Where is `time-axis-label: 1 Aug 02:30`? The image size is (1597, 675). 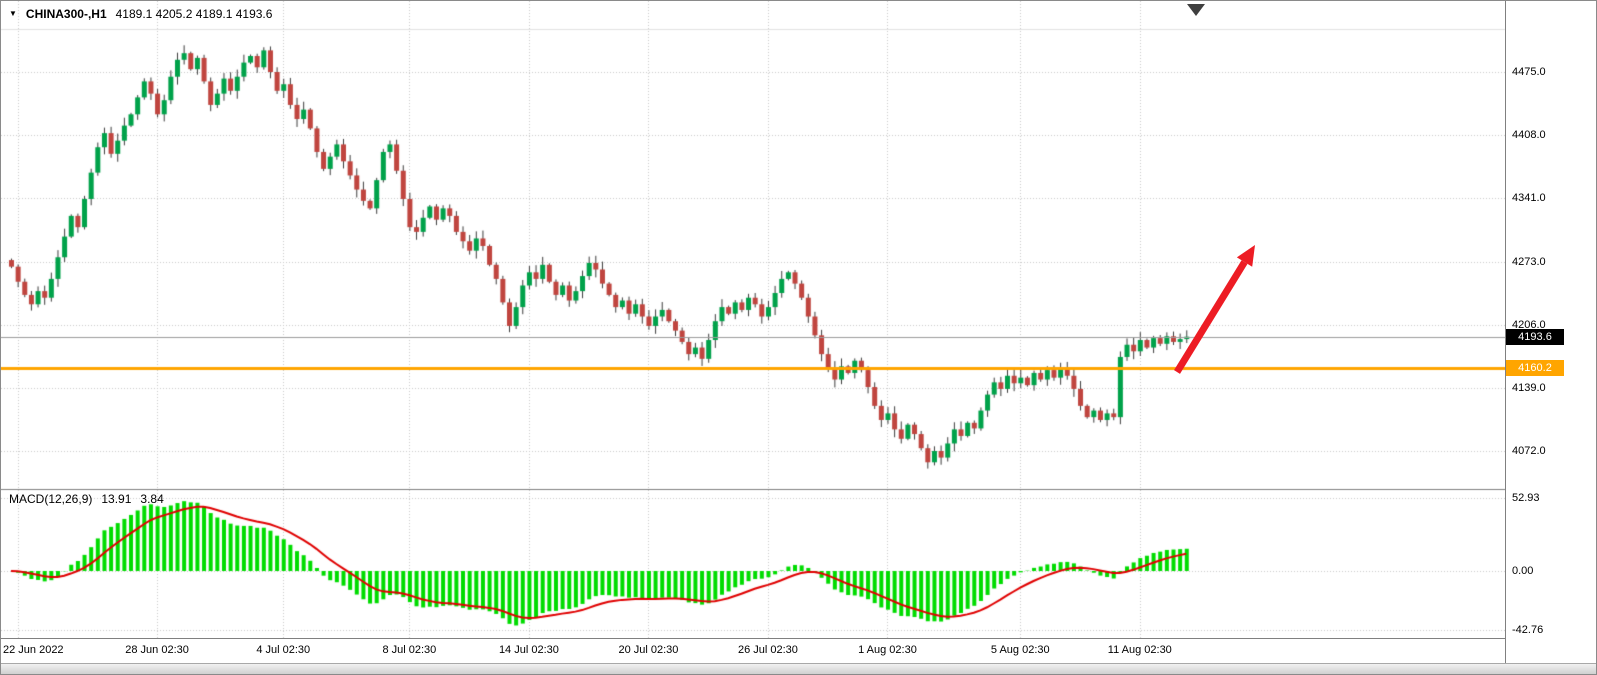 time-axis-label: 1 Aug 02:30 is located at coordinates (887, 650).